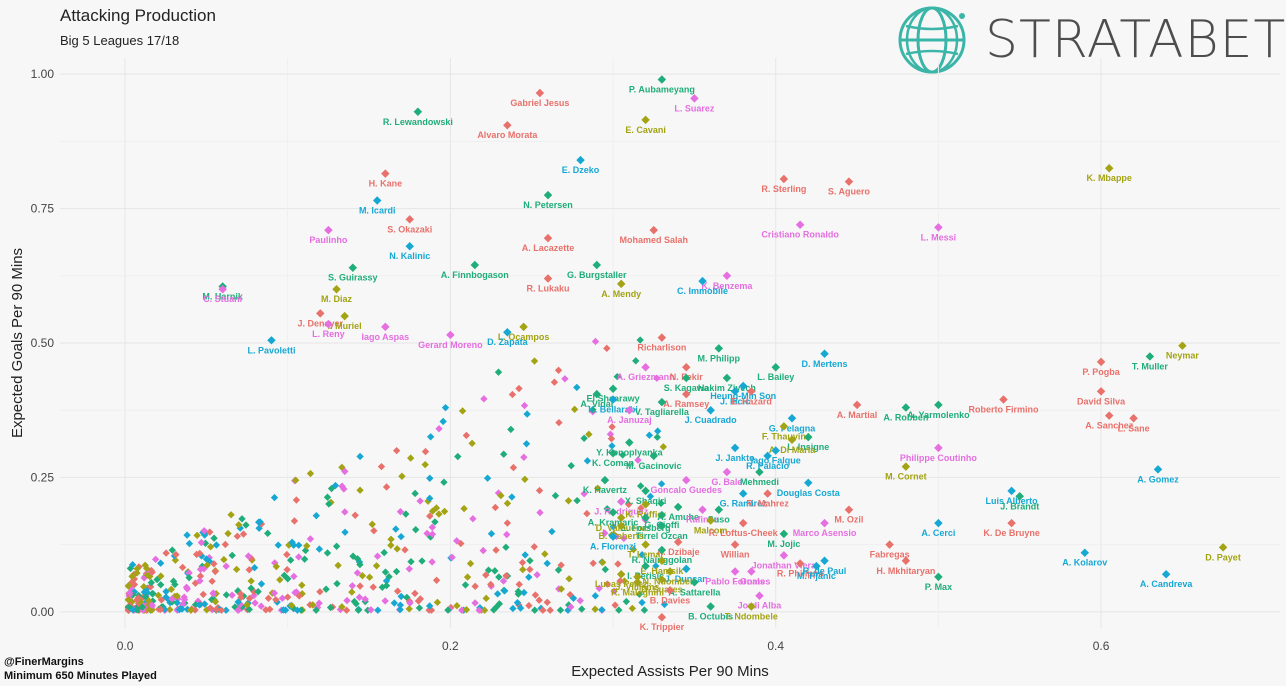  What do you see at coordinates (735, 582) in the screenshot?
I see `point-label: Pablo Fornals` at bounding box center [735, 582].